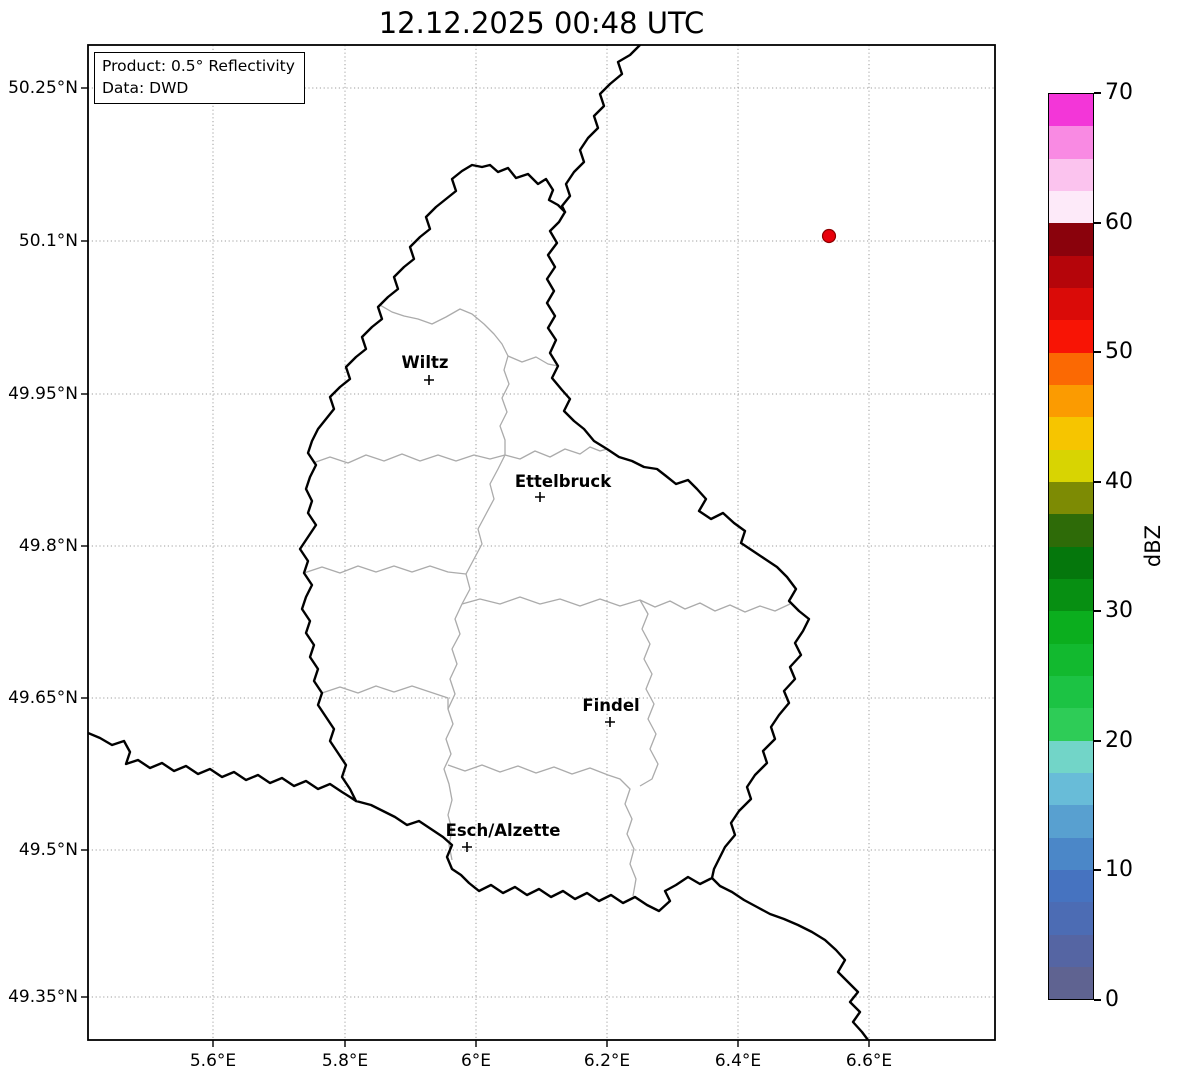  Describe the element at coordinates (213, 1061) in the screenshot. I see `x-axis-tick-label: 5.6°E` at that location.